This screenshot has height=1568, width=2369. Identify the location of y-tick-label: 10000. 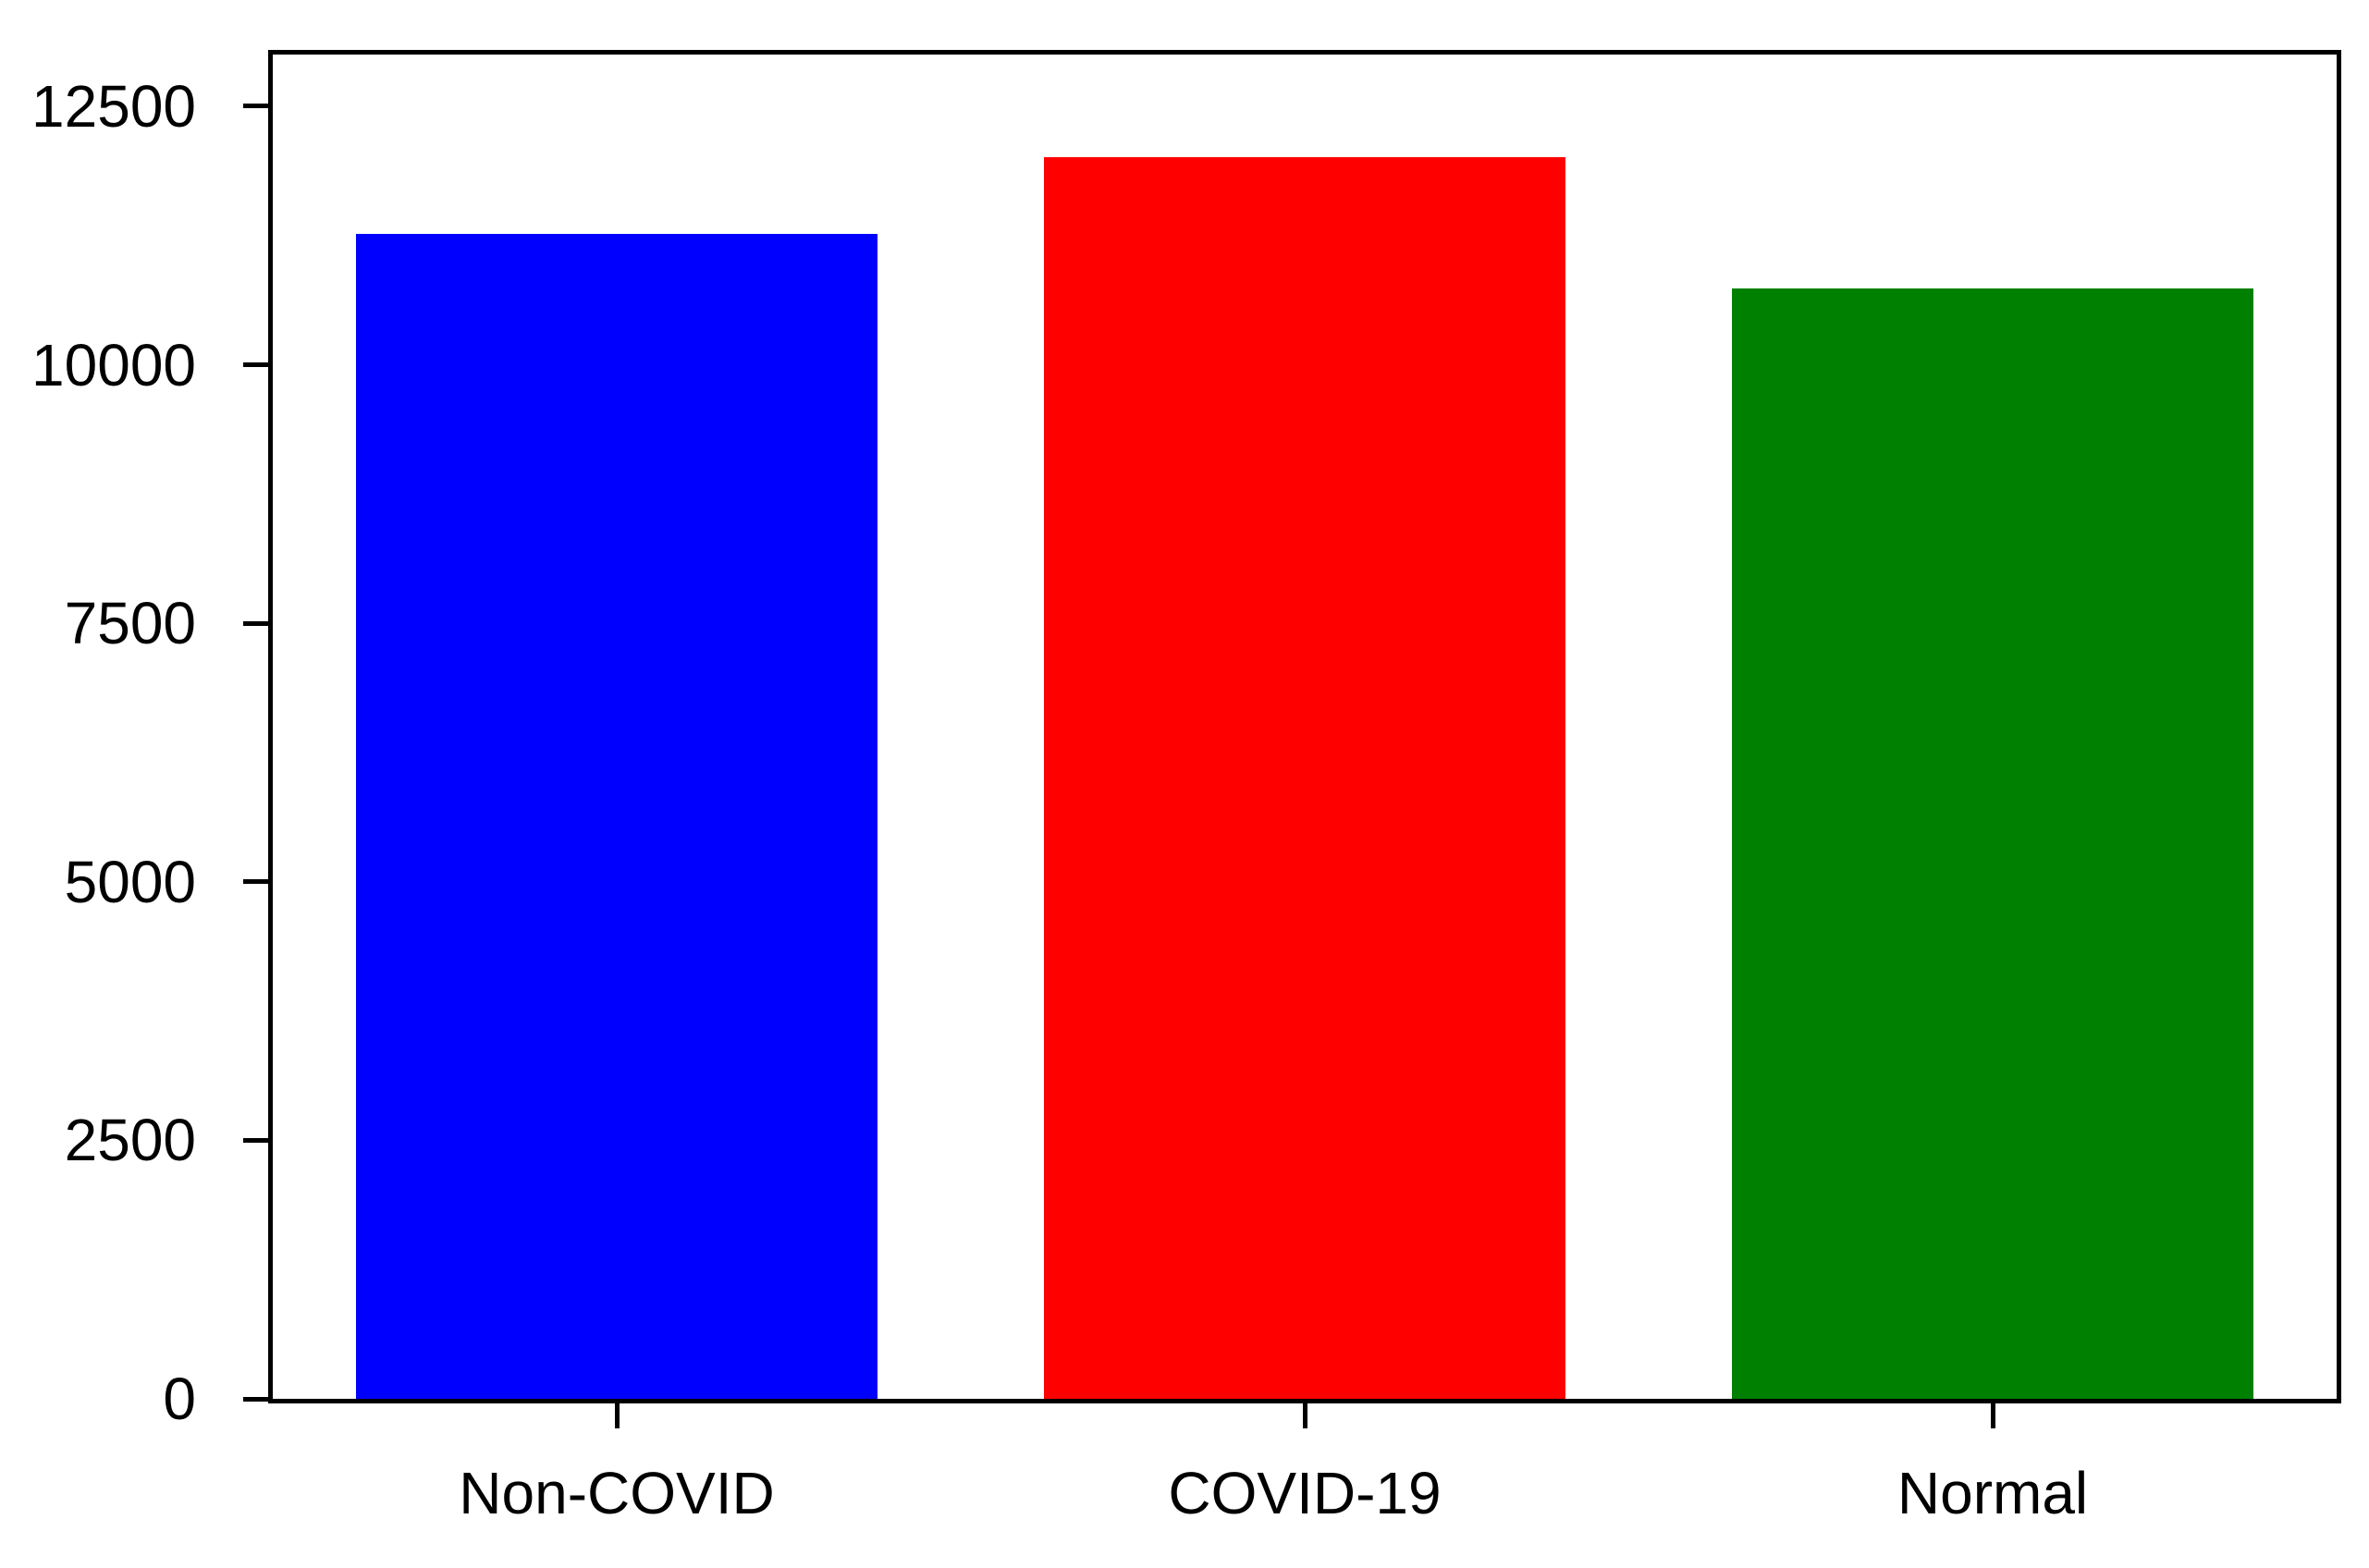
(113, 365).